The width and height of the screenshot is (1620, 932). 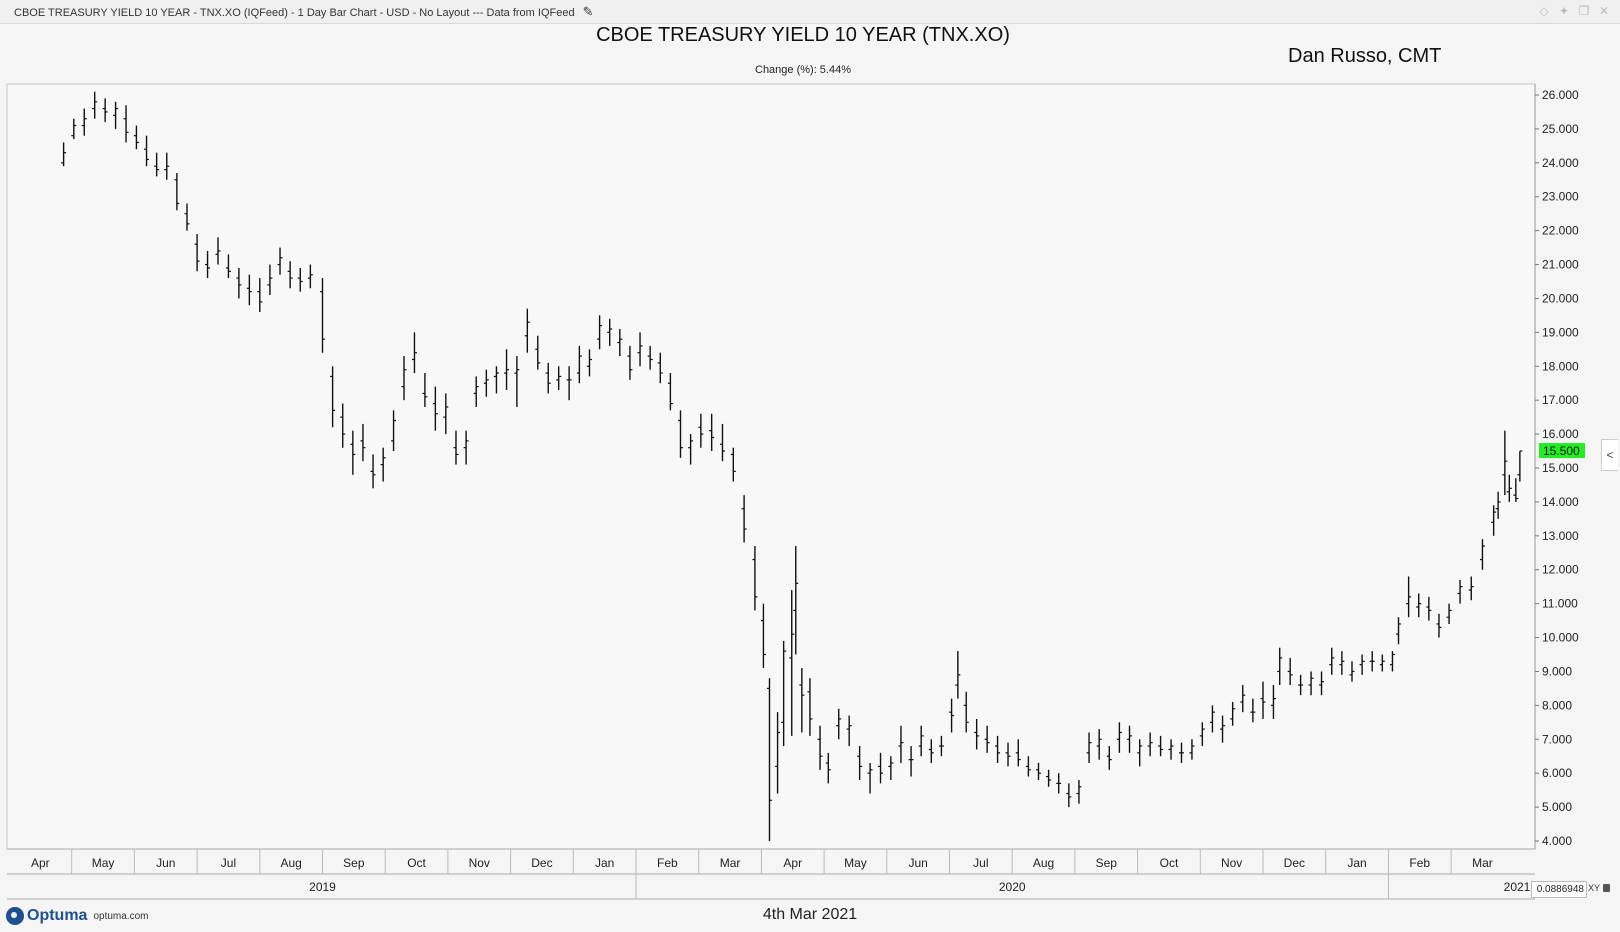 I want to click on pencil-icon: ✎, so click(x=588, y=11).